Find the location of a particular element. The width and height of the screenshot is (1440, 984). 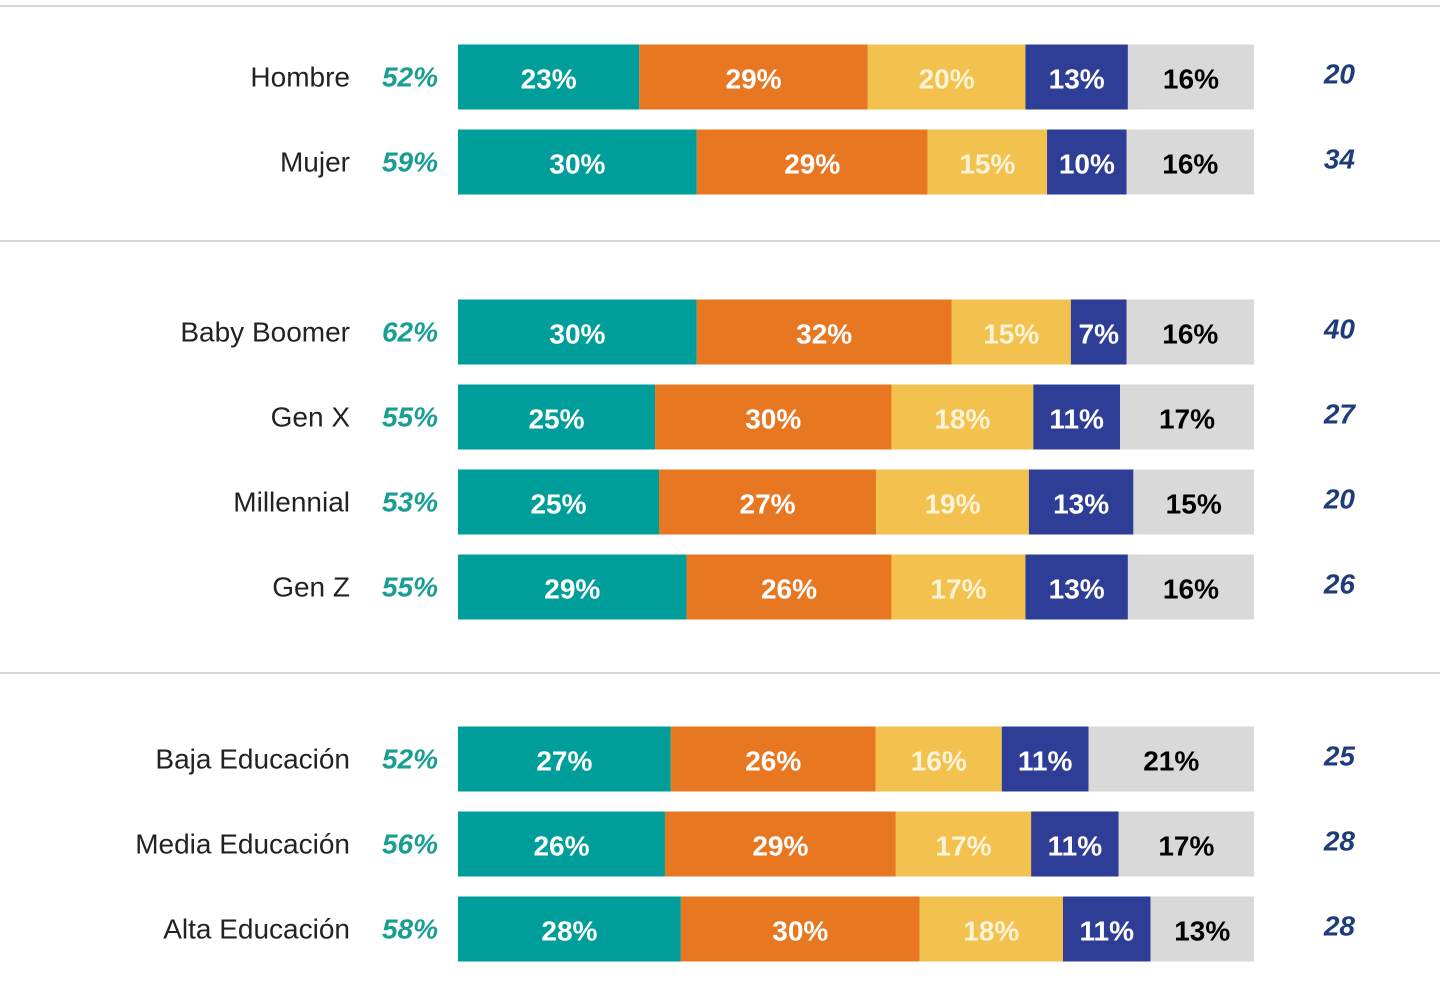

segment-label: 32% is located at coordinates (824, 334).